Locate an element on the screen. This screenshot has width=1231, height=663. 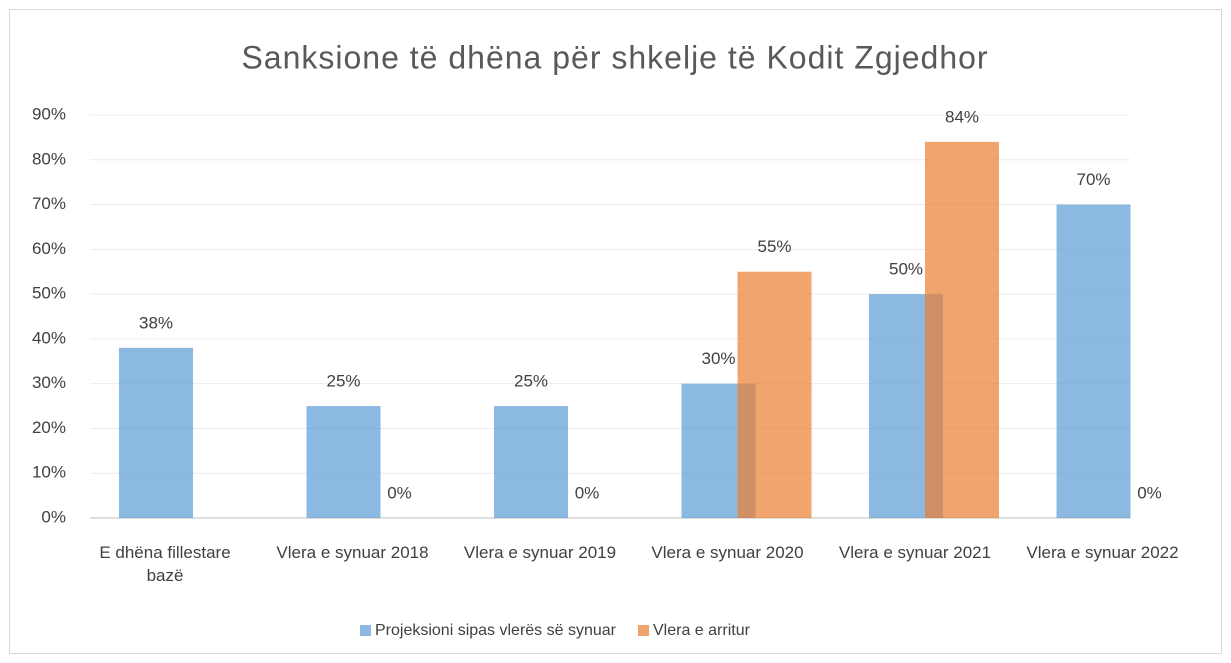
legend-label: Projeksioni sipas vlerës së synuar is located at coordinates (496, 630).